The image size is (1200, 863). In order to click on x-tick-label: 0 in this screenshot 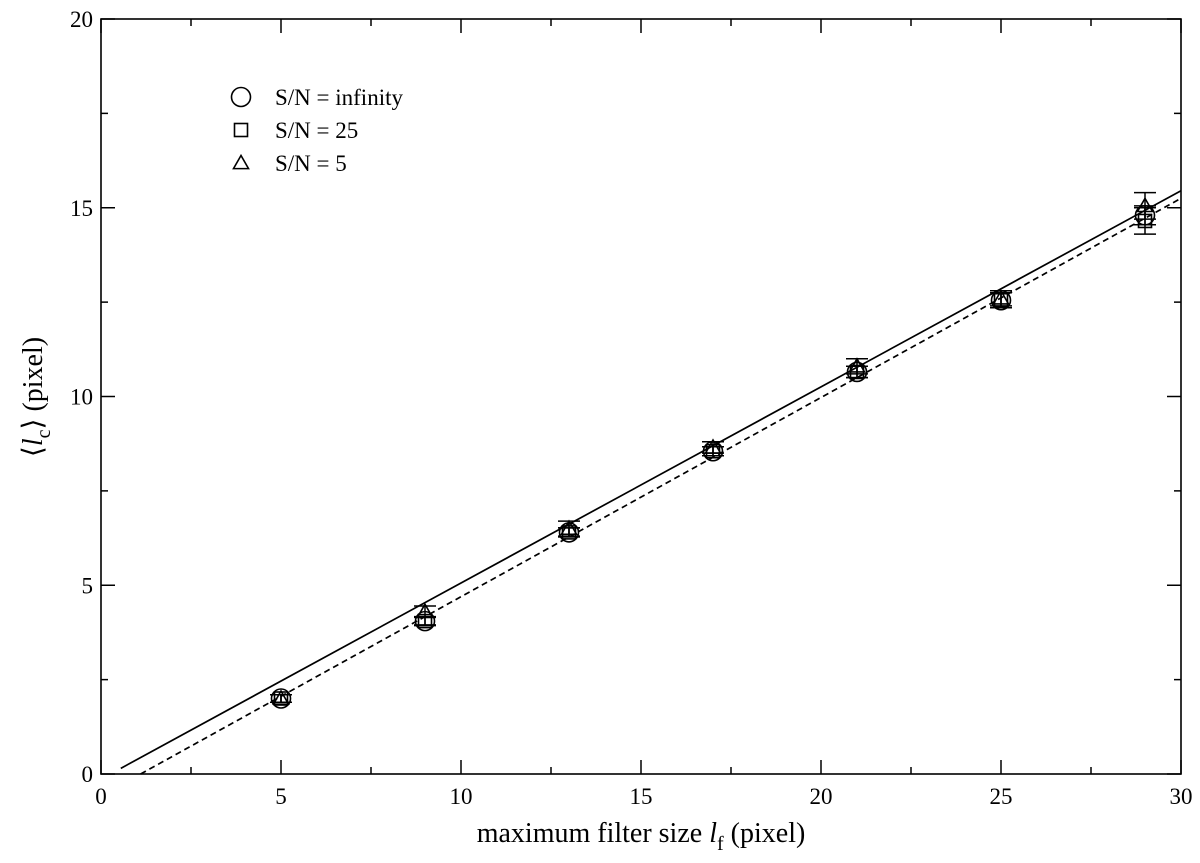, I will do `click(101, 796)`.